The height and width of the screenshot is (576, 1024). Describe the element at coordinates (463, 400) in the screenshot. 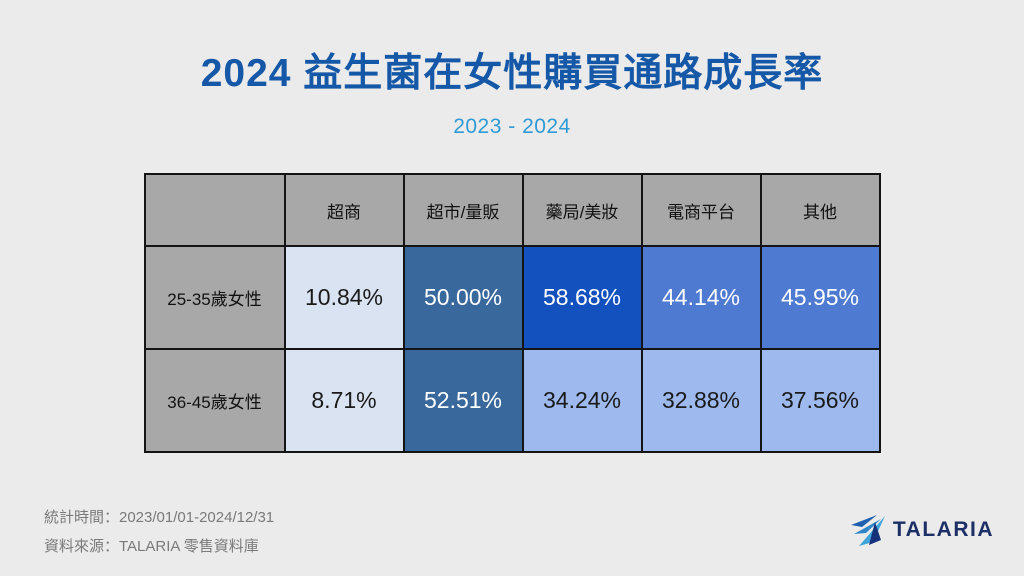

I see `table-cell: 52.51%` at that location.